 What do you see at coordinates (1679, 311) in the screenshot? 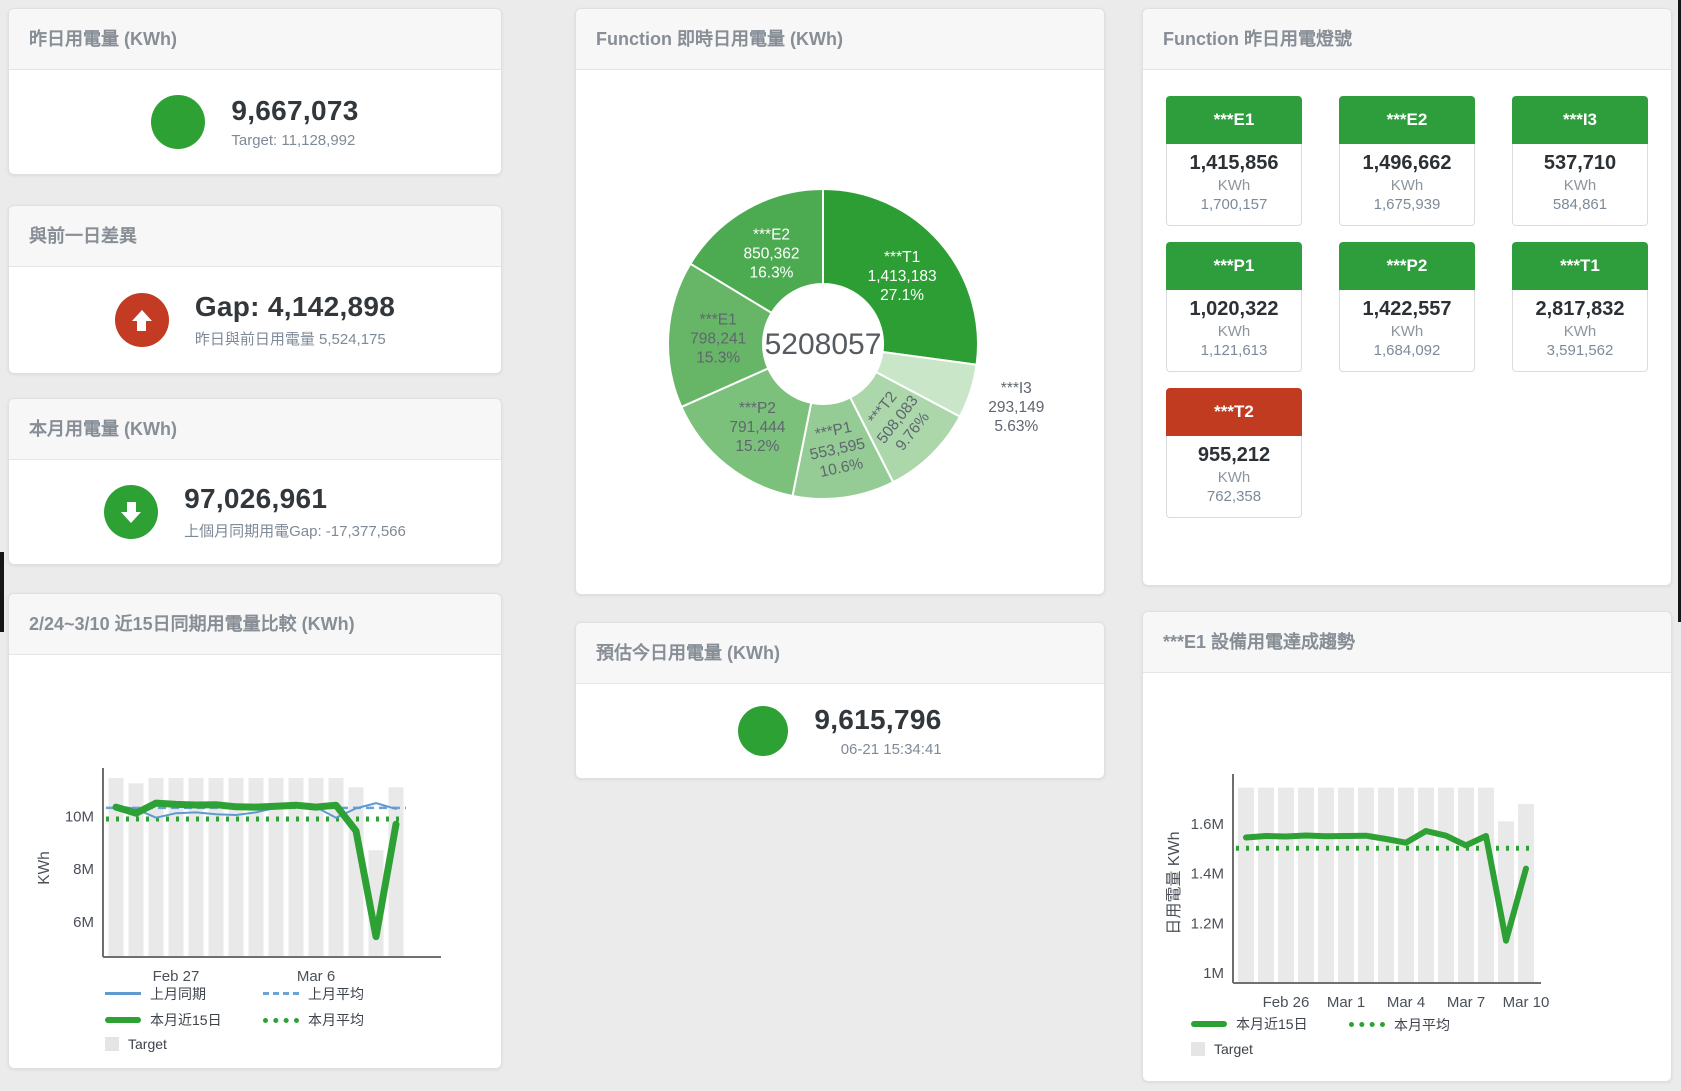
I see `scrollbar` at bounding box center [1679, 311].